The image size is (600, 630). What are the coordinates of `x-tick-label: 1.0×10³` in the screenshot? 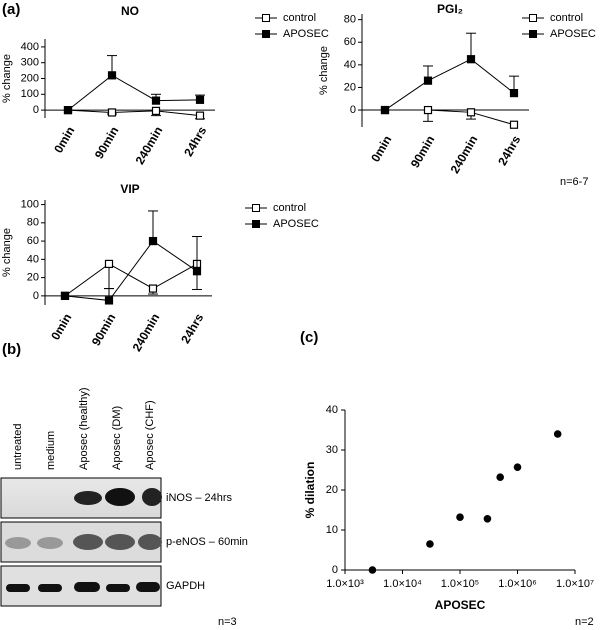 It's located at (345, 584).